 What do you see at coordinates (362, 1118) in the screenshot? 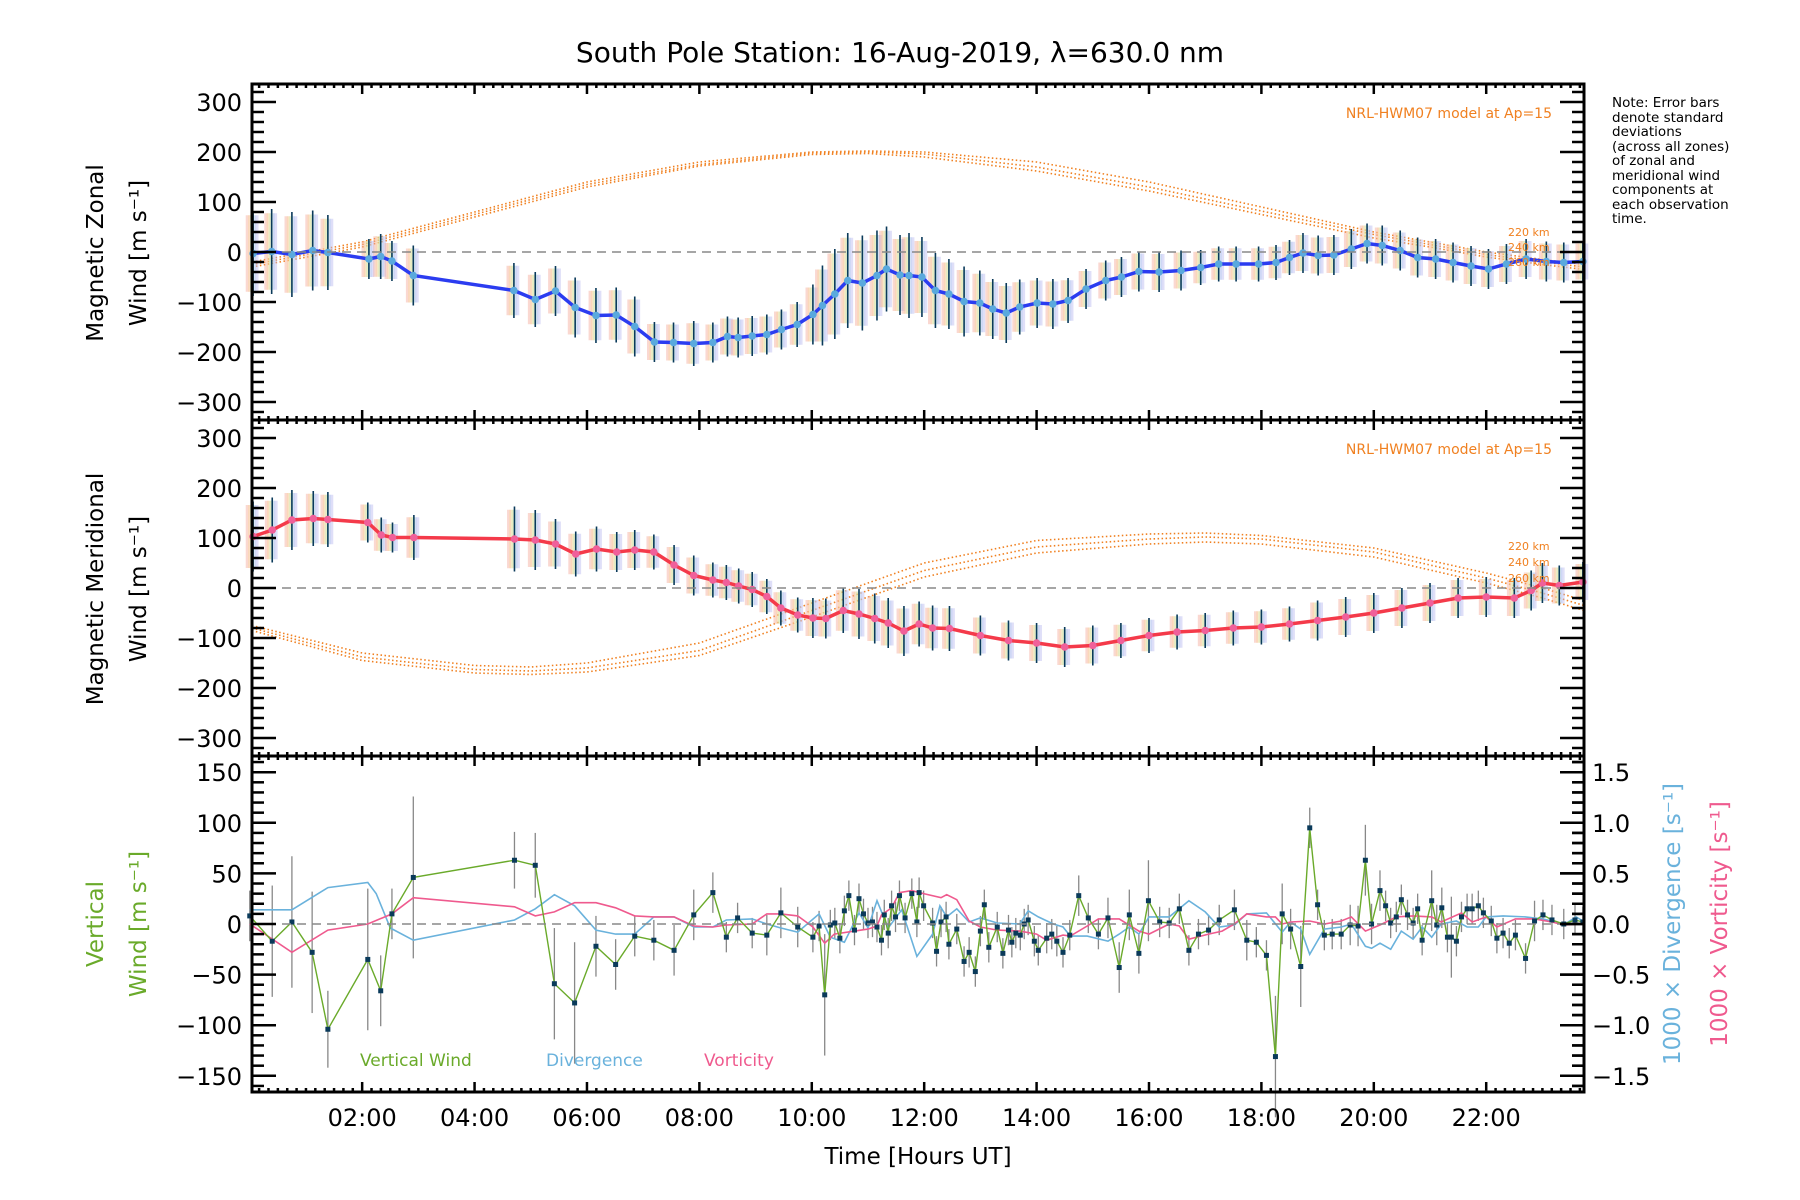
I see `x-tick-label: 02:00` at bounding box center [362, 1118].